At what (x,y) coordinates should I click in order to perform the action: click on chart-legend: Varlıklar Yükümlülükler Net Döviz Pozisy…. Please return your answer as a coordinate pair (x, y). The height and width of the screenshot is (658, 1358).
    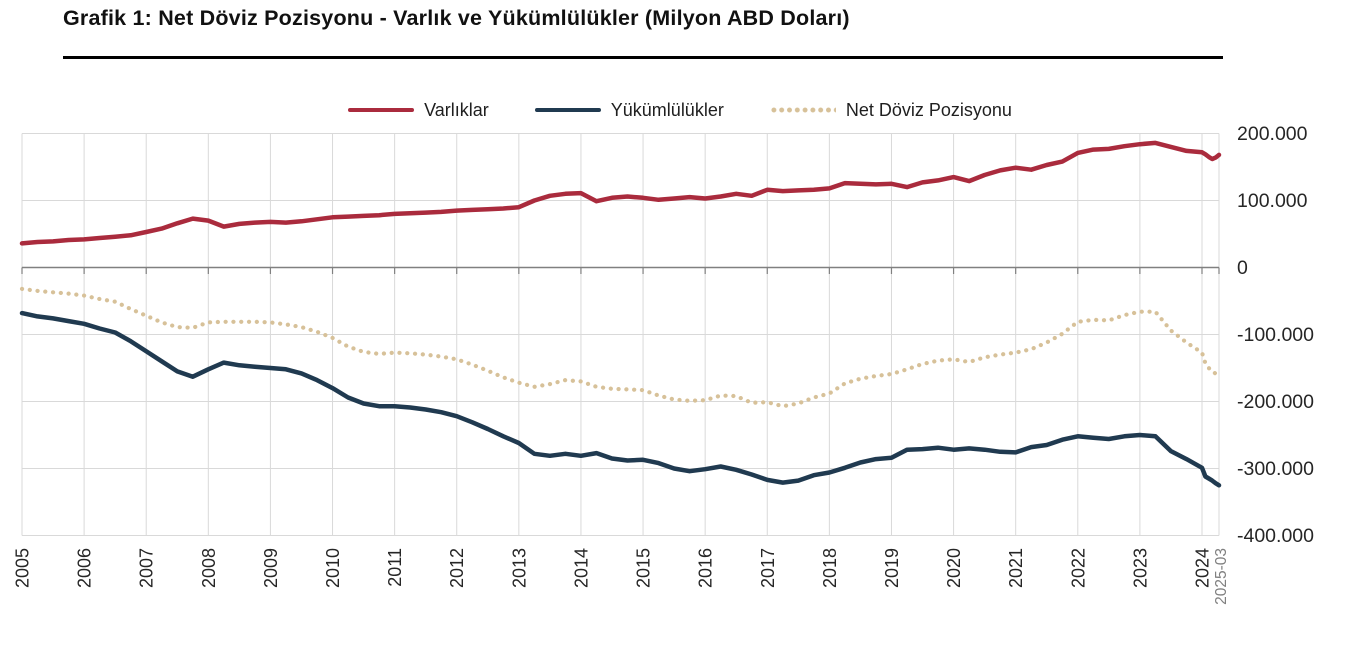
    Looking at the image, I should click on (680, 110).